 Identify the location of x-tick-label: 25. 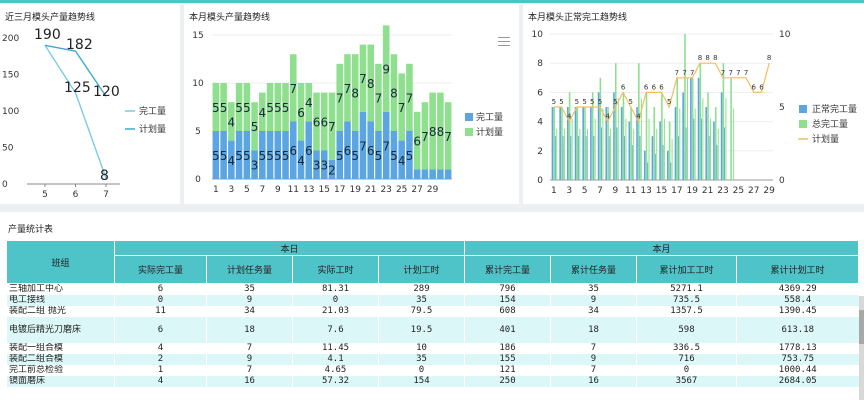
(738, 191).